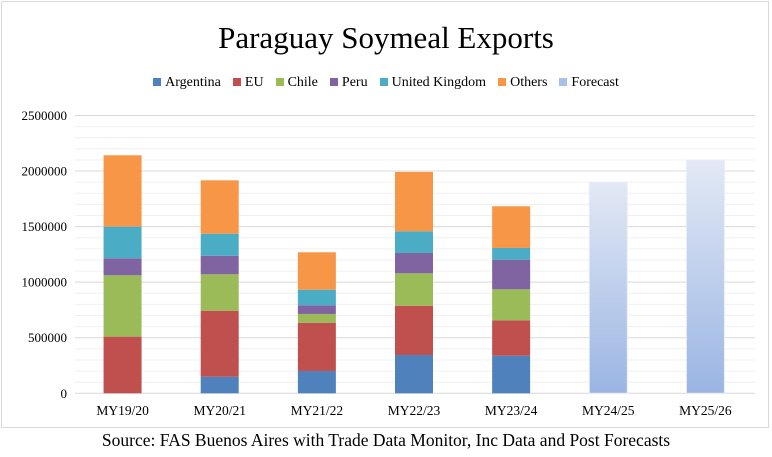 This screenshot has width=772, height=457. Describe the element at coordinates (608, 410) in the screenshot. I see `x-tick-label: MY24/25` at that location.